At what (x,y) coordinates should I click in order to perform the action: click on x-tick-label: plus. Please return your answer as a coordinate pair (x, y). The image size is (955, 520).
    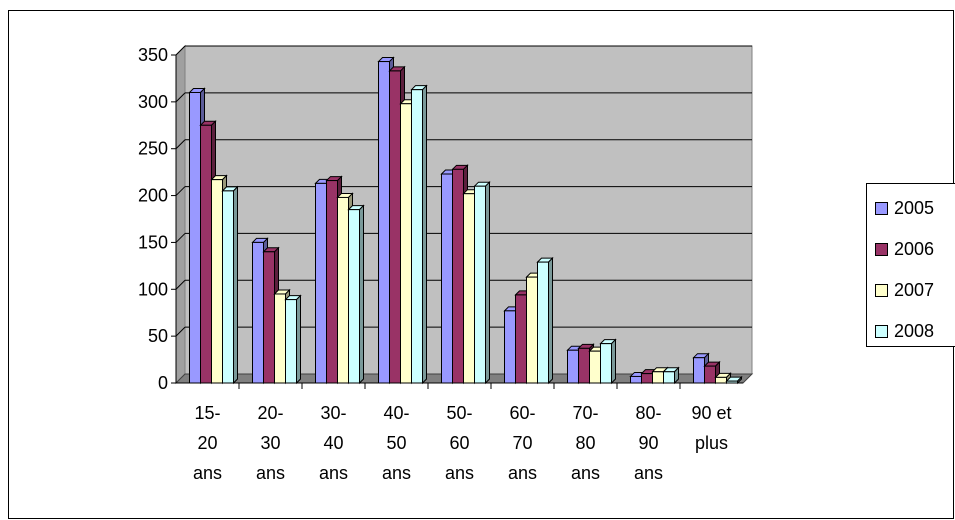
    Looking at the image, I should click on (711, 443).